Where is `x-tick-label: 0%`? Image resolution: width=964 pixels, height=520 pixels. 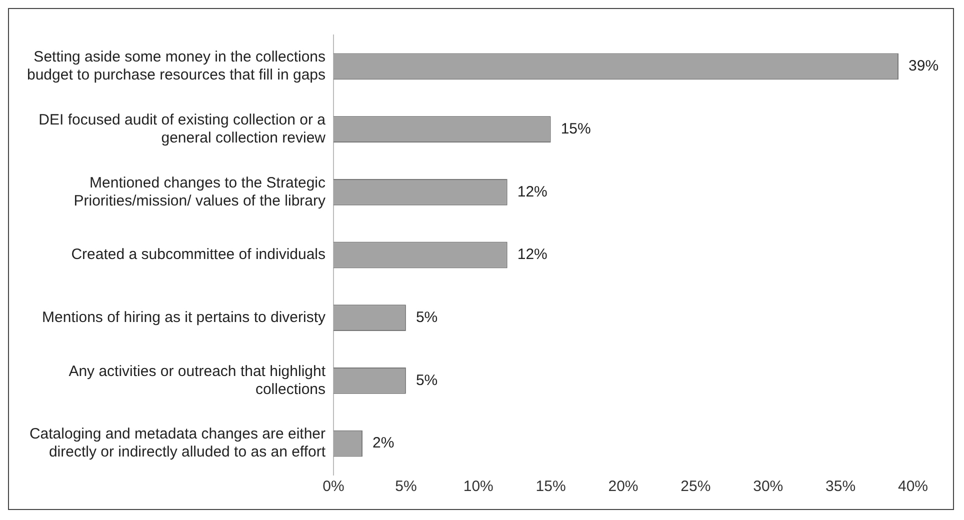
x-tick-label: 0% is located at coordinates (333, 487).